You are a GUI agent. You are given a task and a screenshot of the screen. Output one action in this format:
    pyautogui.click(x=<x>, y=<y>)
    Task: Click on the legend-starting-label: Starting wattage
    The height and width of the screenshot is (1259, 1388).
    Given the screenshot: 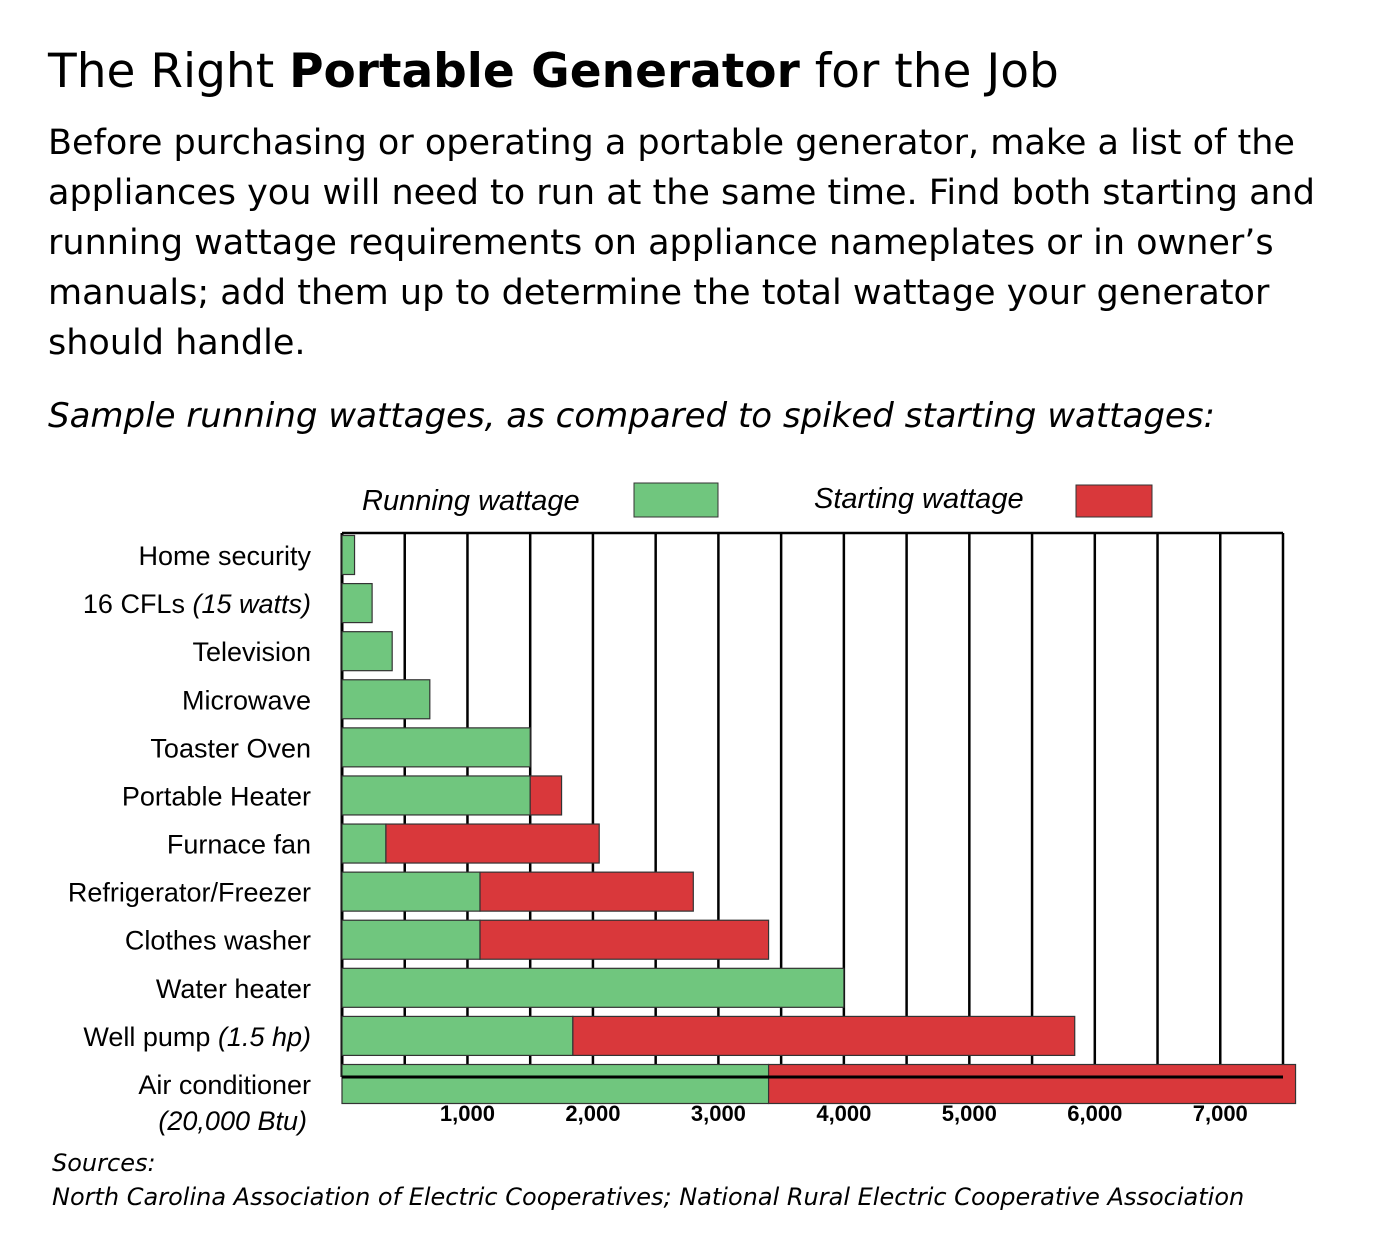 What is the action you would take?
    pyautogui.click(x=919, y=499)
    